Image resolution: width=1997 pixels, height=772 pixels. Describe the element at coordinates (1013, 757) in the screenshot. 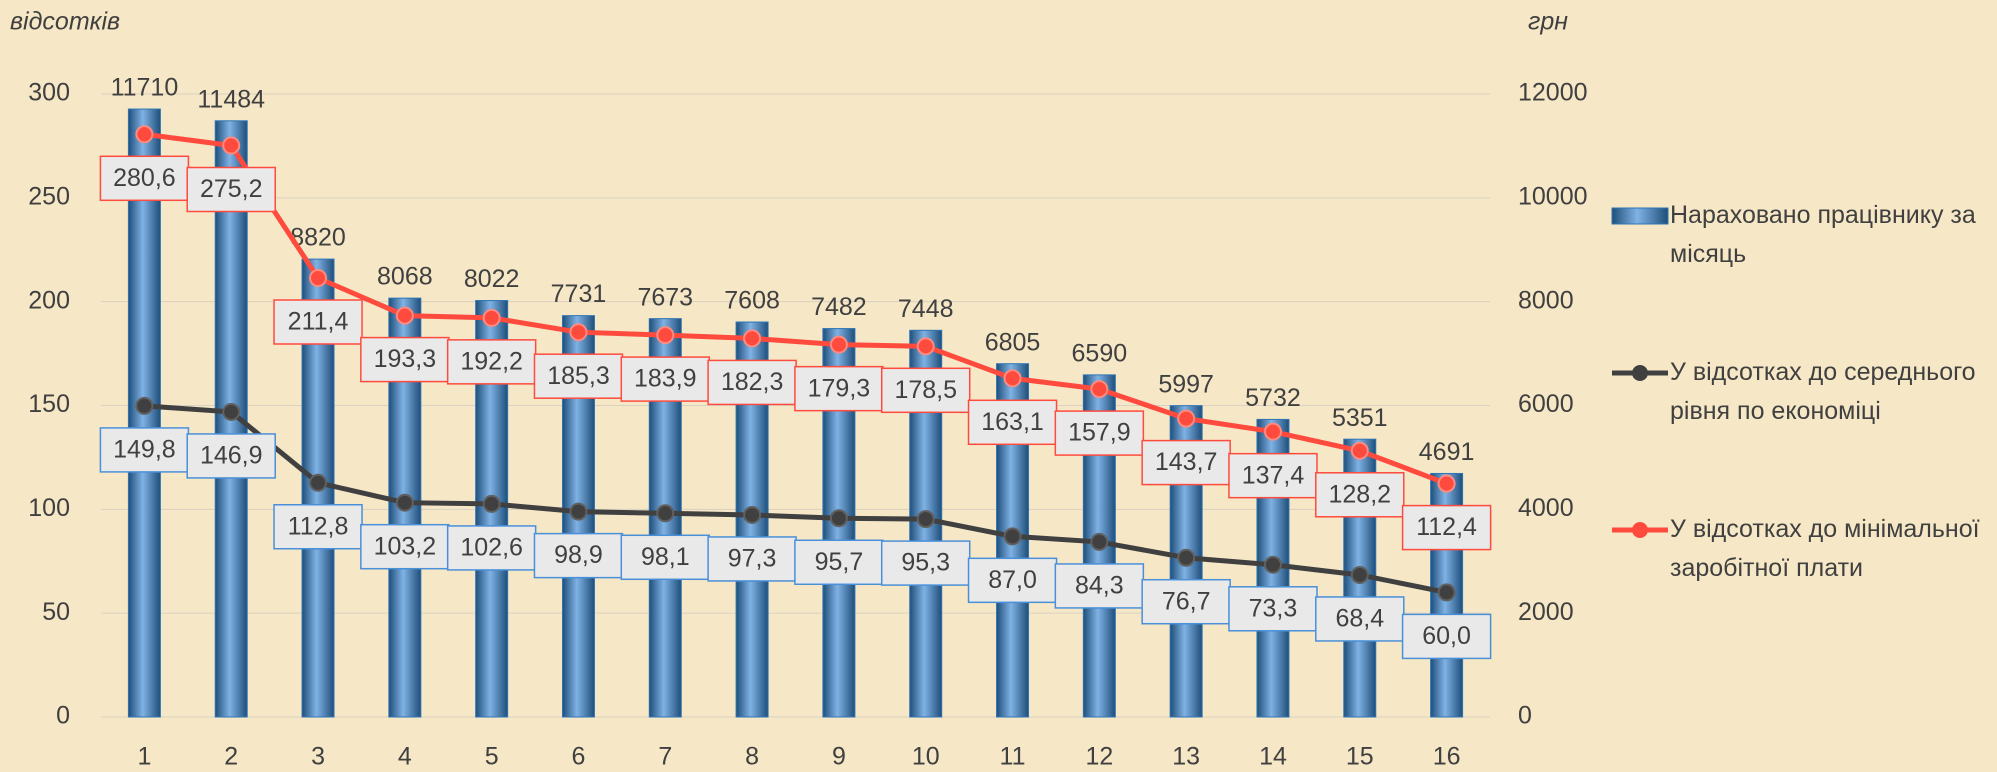

I see `x-tick-label: 11` at that location.